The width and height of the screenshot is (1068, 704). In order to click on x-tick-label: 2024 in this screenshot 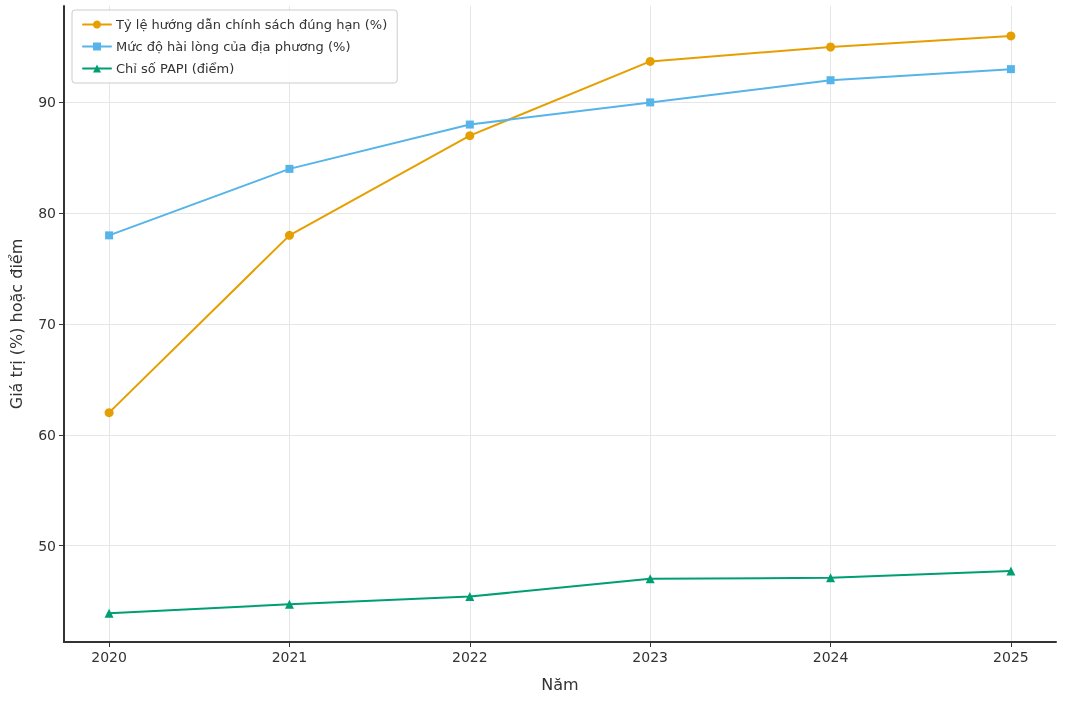, I will do `click(830, 657)`.